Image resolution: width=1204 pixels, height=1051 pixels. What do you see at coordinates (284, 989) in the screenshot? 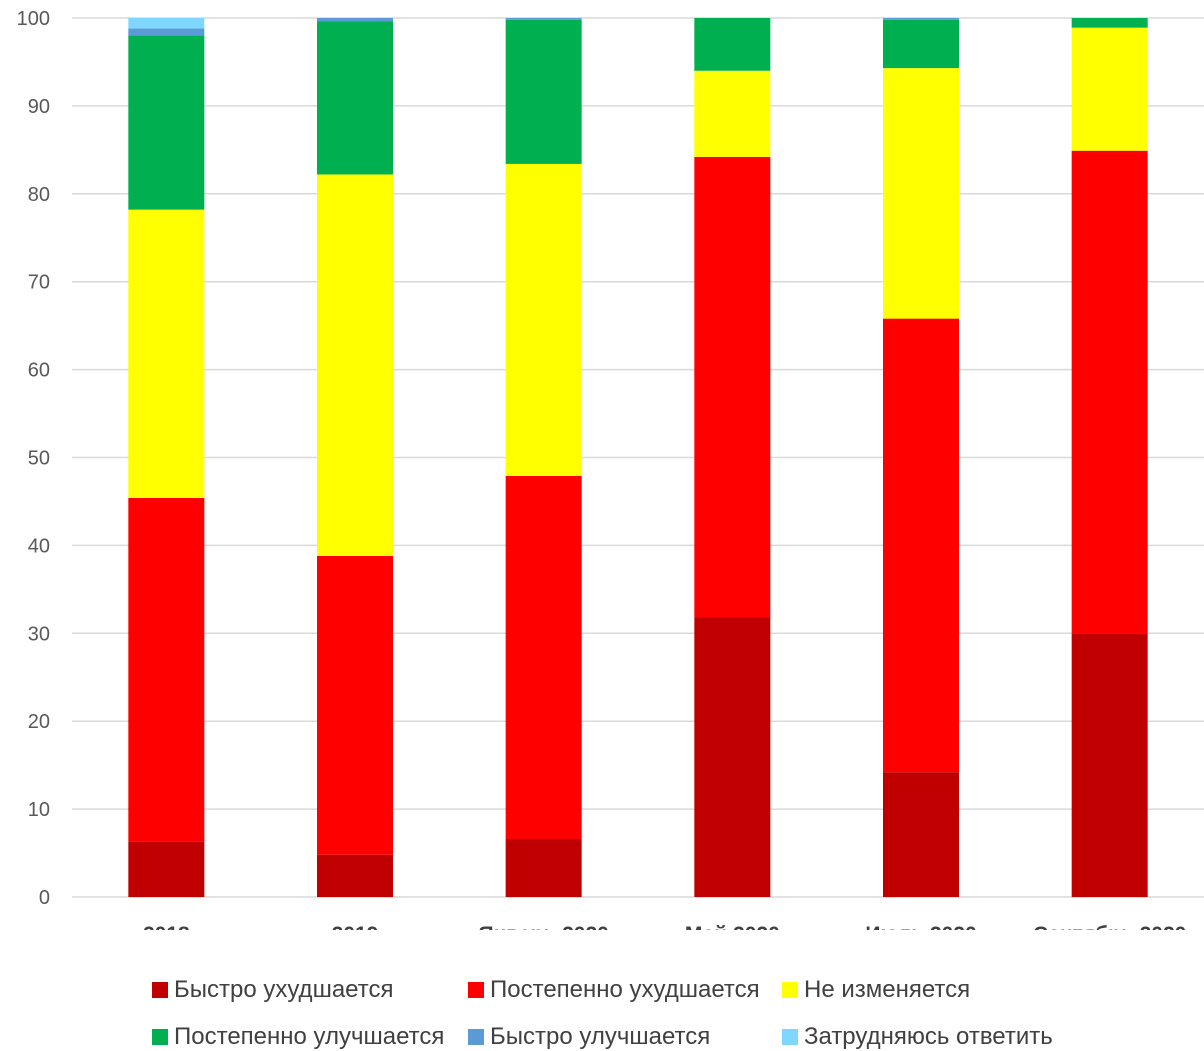
I see `legend-label: Быстро ухудшается` at bounding box center [284, 989].